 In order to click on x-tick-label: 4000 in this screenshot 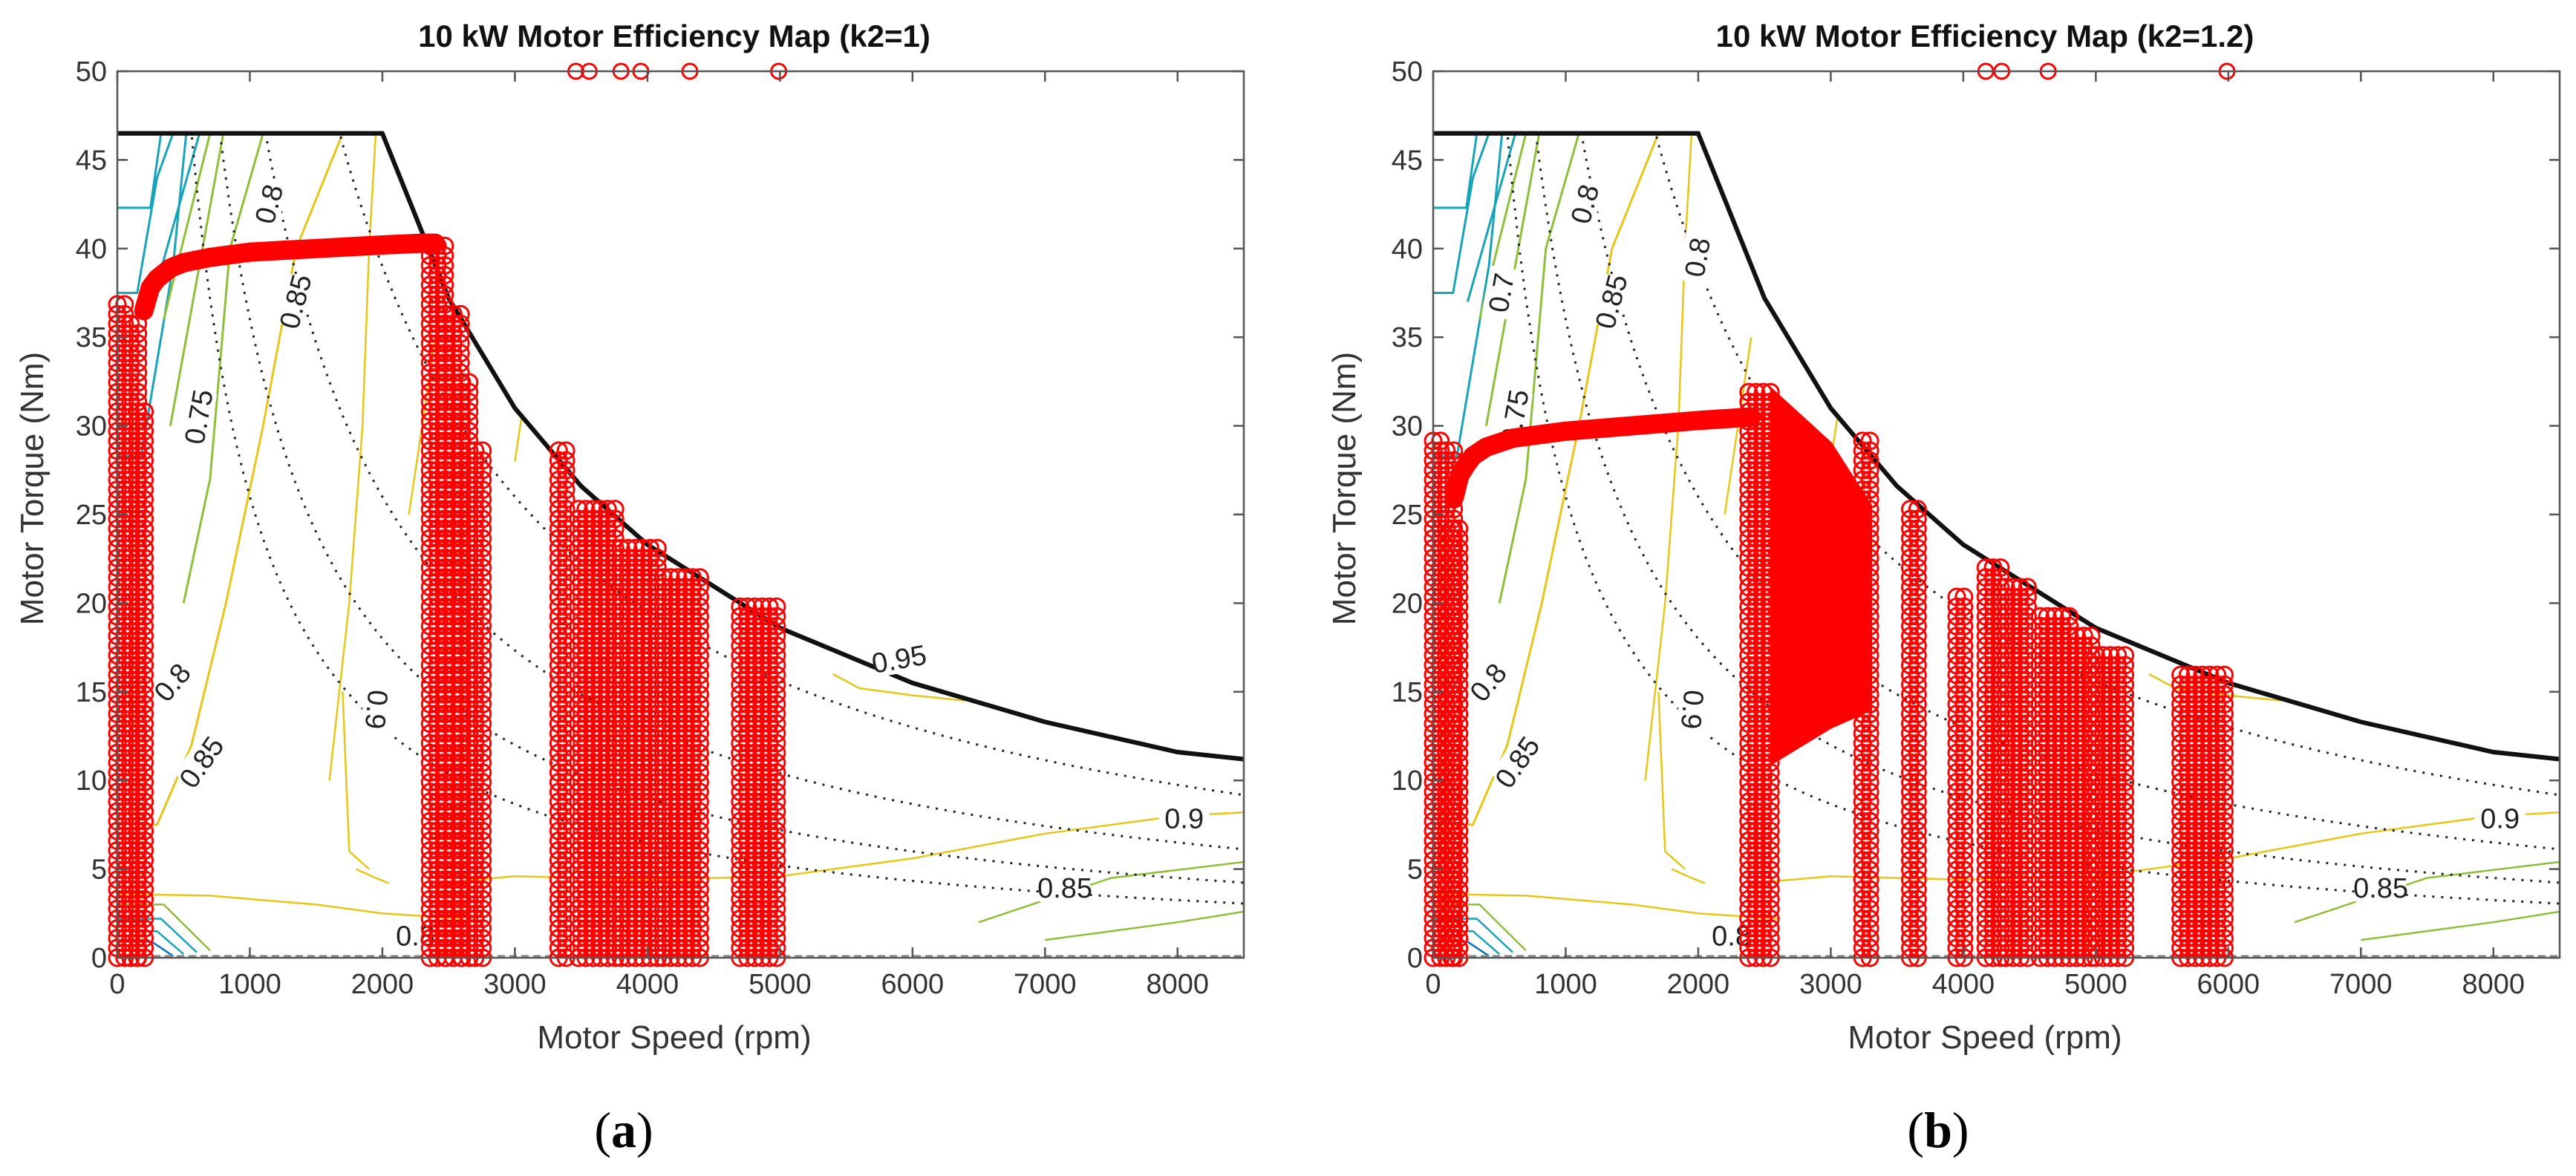, I will do `click(647, 984)`.